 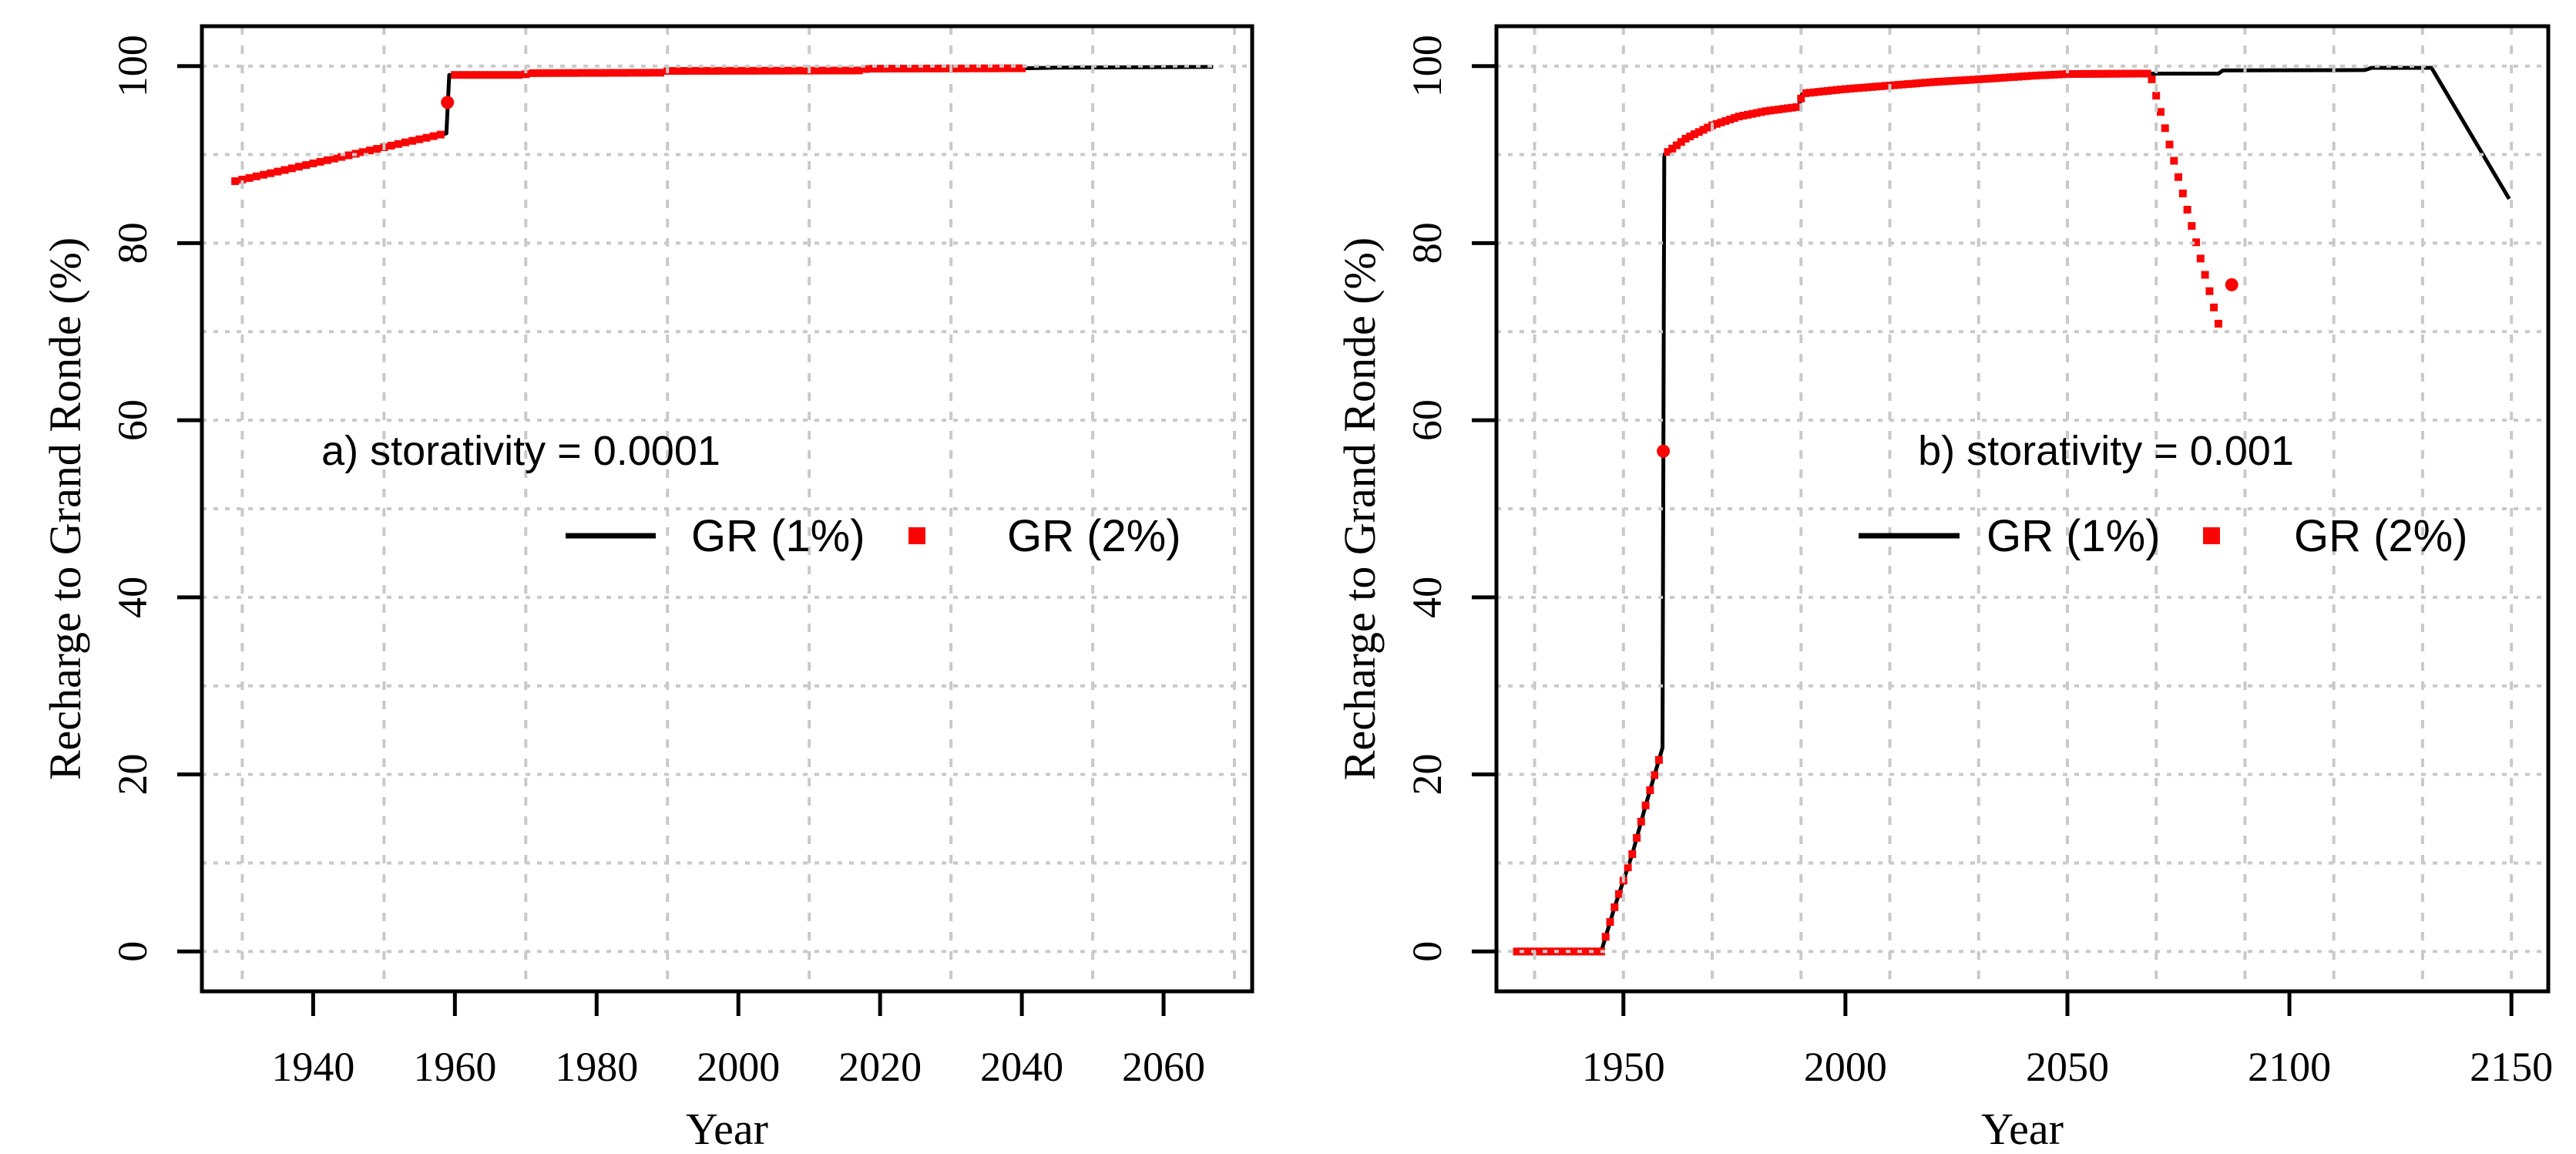 I want to click on panel-a-x-axis: 1940 1960 1980 2000 2020 2040 2060, so click(x=738, y=1040).